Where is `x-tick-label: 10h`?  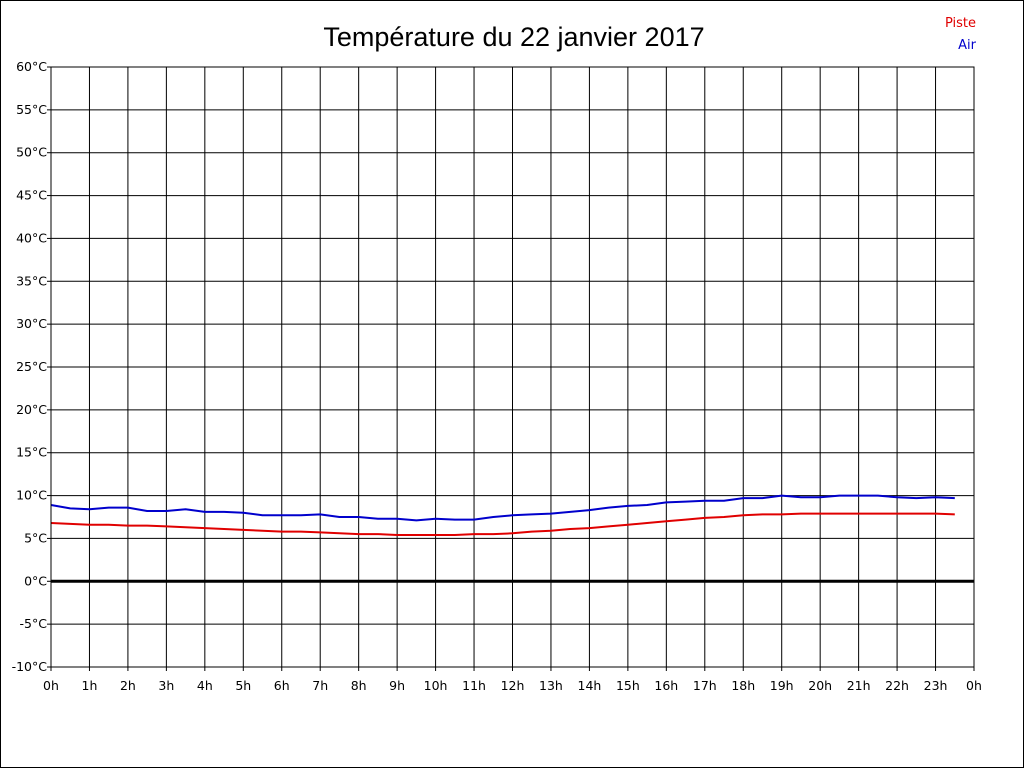
x-tick-label: 10h is located at coordinates (436, 685).